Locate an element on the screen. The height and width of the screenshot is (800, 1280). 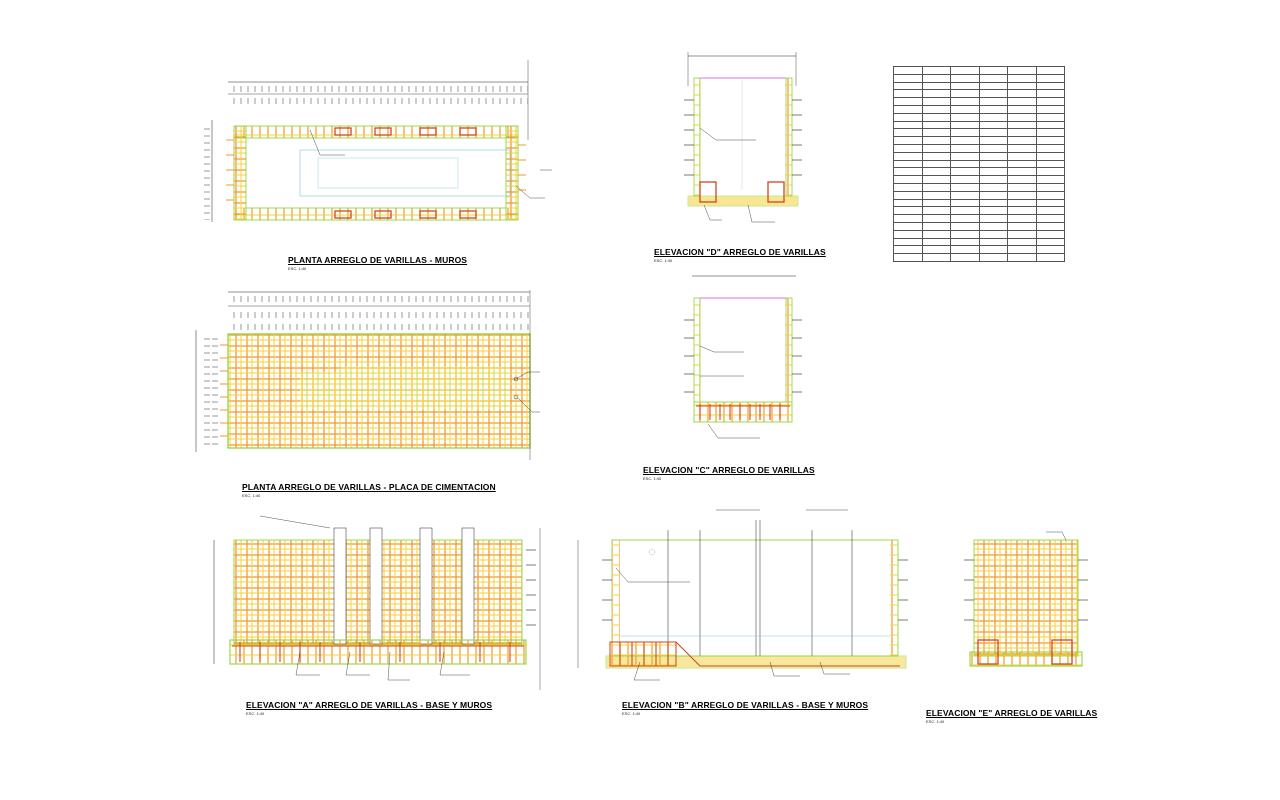
elevation-a-drawing is located at coordinates (377, 602).